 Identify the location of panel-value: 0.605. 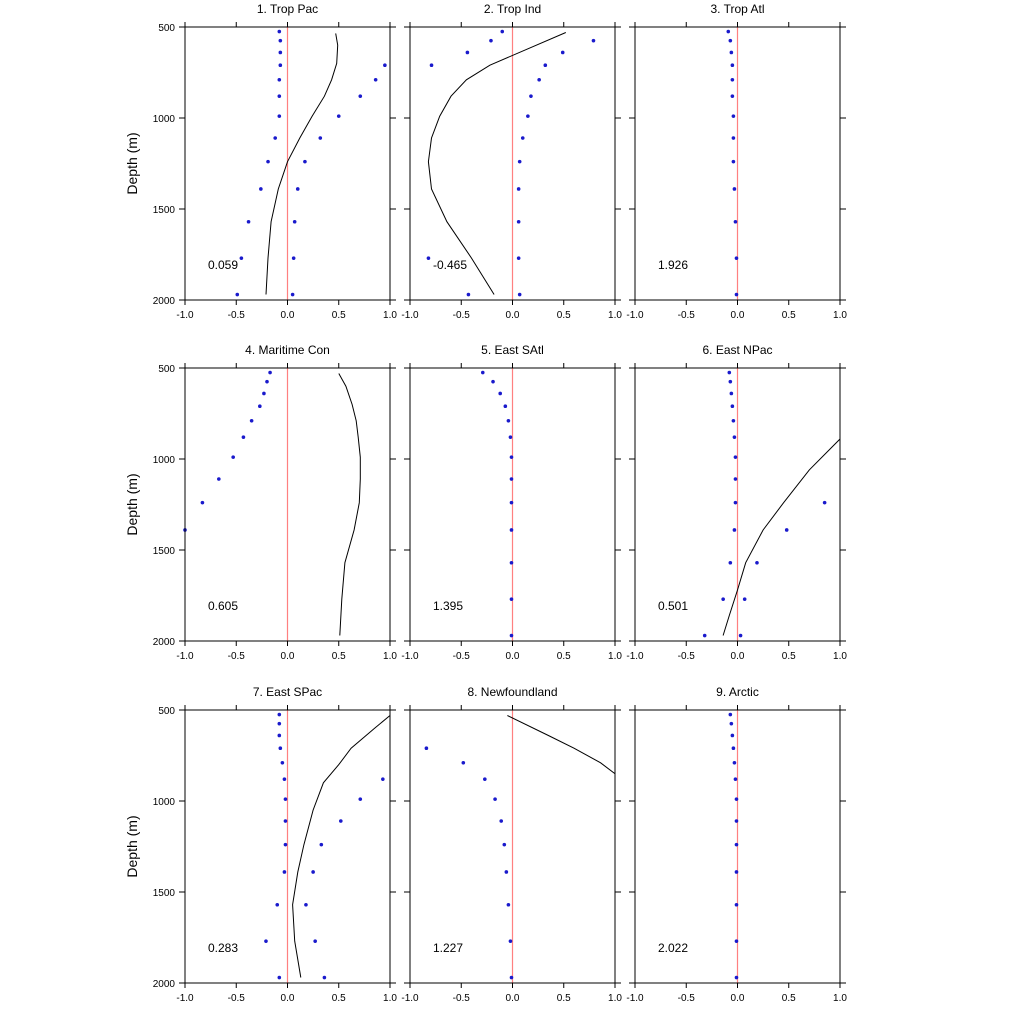
(223, 606).